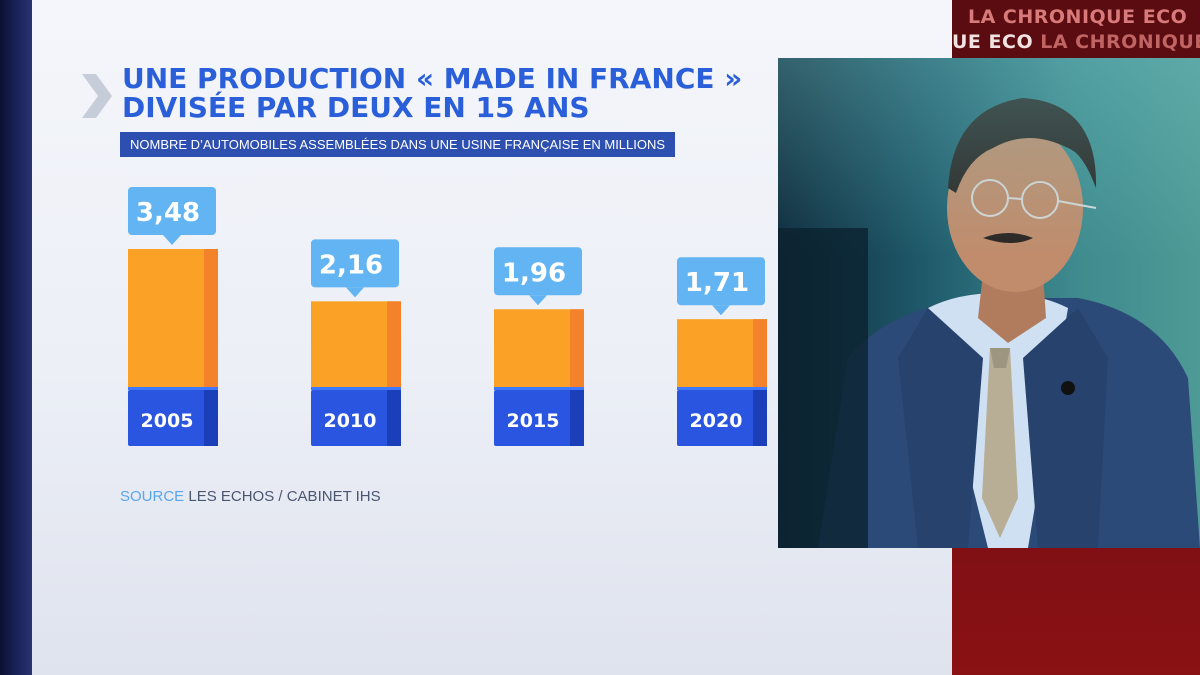 The height and width of the screenshot is (675, 1200). What do you see at coordinates (394, 418) in the screenshot?
I see `bar-base-shade-2010` at bounding box center [394, 418].